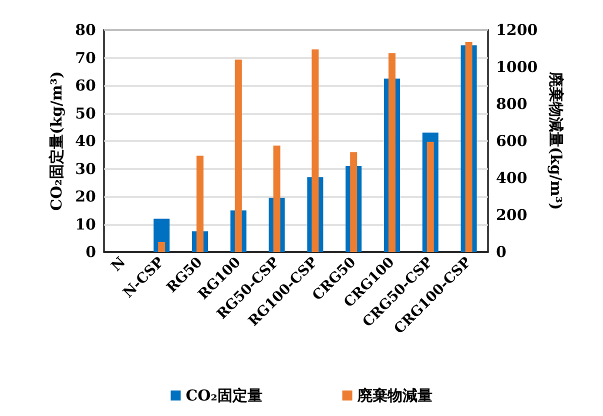 The width and height of the screenshot is (603, 416). What do you see at coordinates (85, 113) in the screenshot?
I see `y-tick-label: 50` at bounding box center [85, 113].